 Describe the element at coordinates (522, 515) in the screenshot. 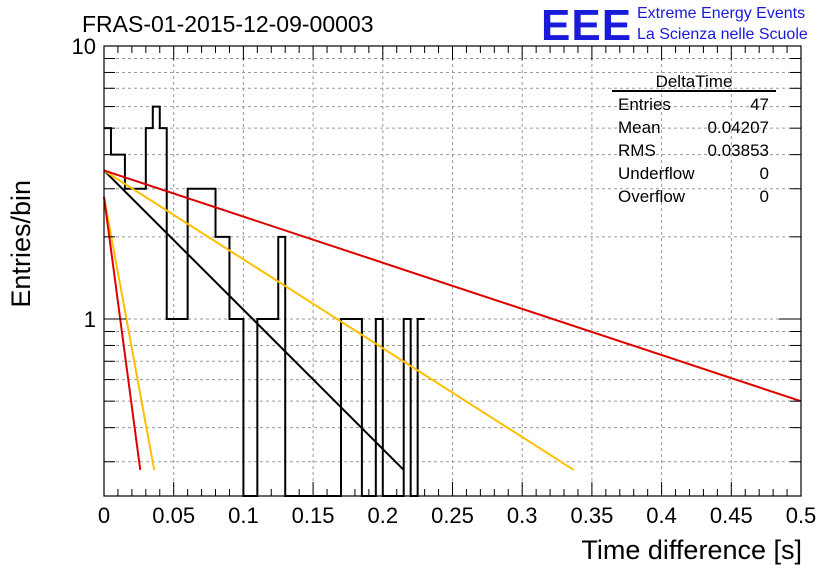

I see `x-tick-label: 0.3` at that location.